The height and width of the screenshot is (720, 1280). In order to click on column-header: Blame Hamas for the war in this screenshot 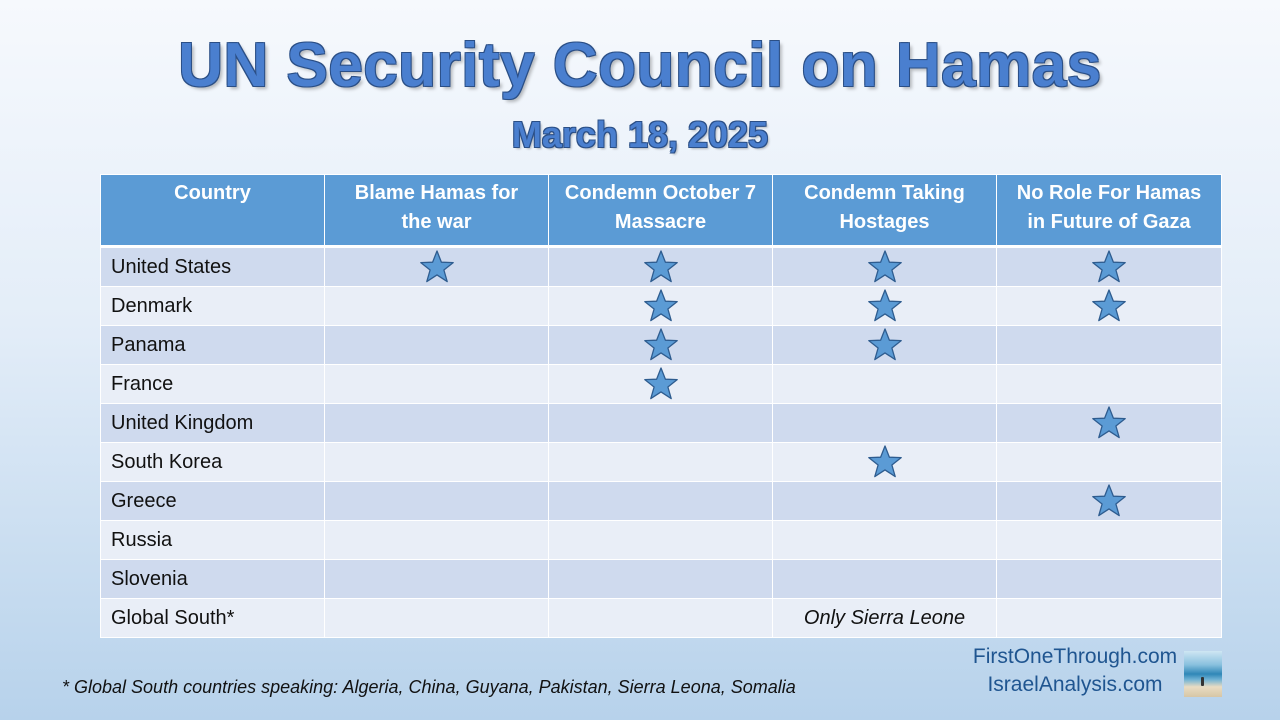, I will do `click(436, 211)`.